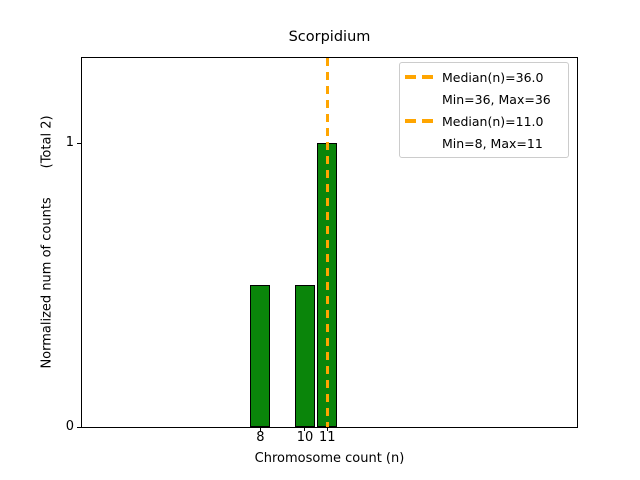 The height and width of the screenshot is (480, 640). I want to click on legend-sublabel-minmax-11: Min=8, Max=11, so click(492, 143).